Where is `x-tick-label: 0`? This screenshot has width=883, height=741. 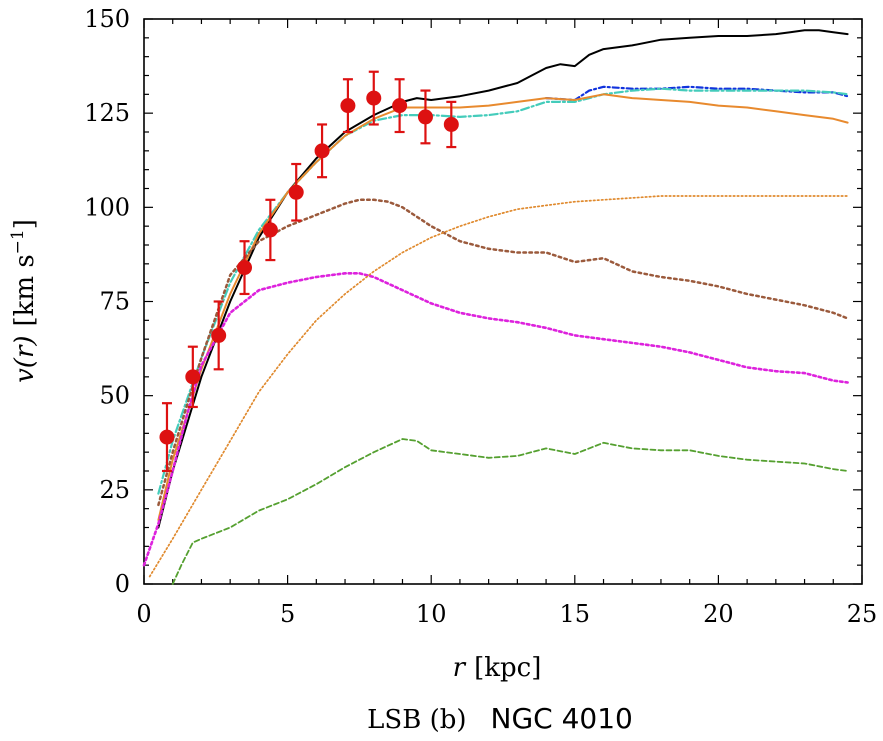
x-tick-label: 0 is located at coordinates (143, 614).